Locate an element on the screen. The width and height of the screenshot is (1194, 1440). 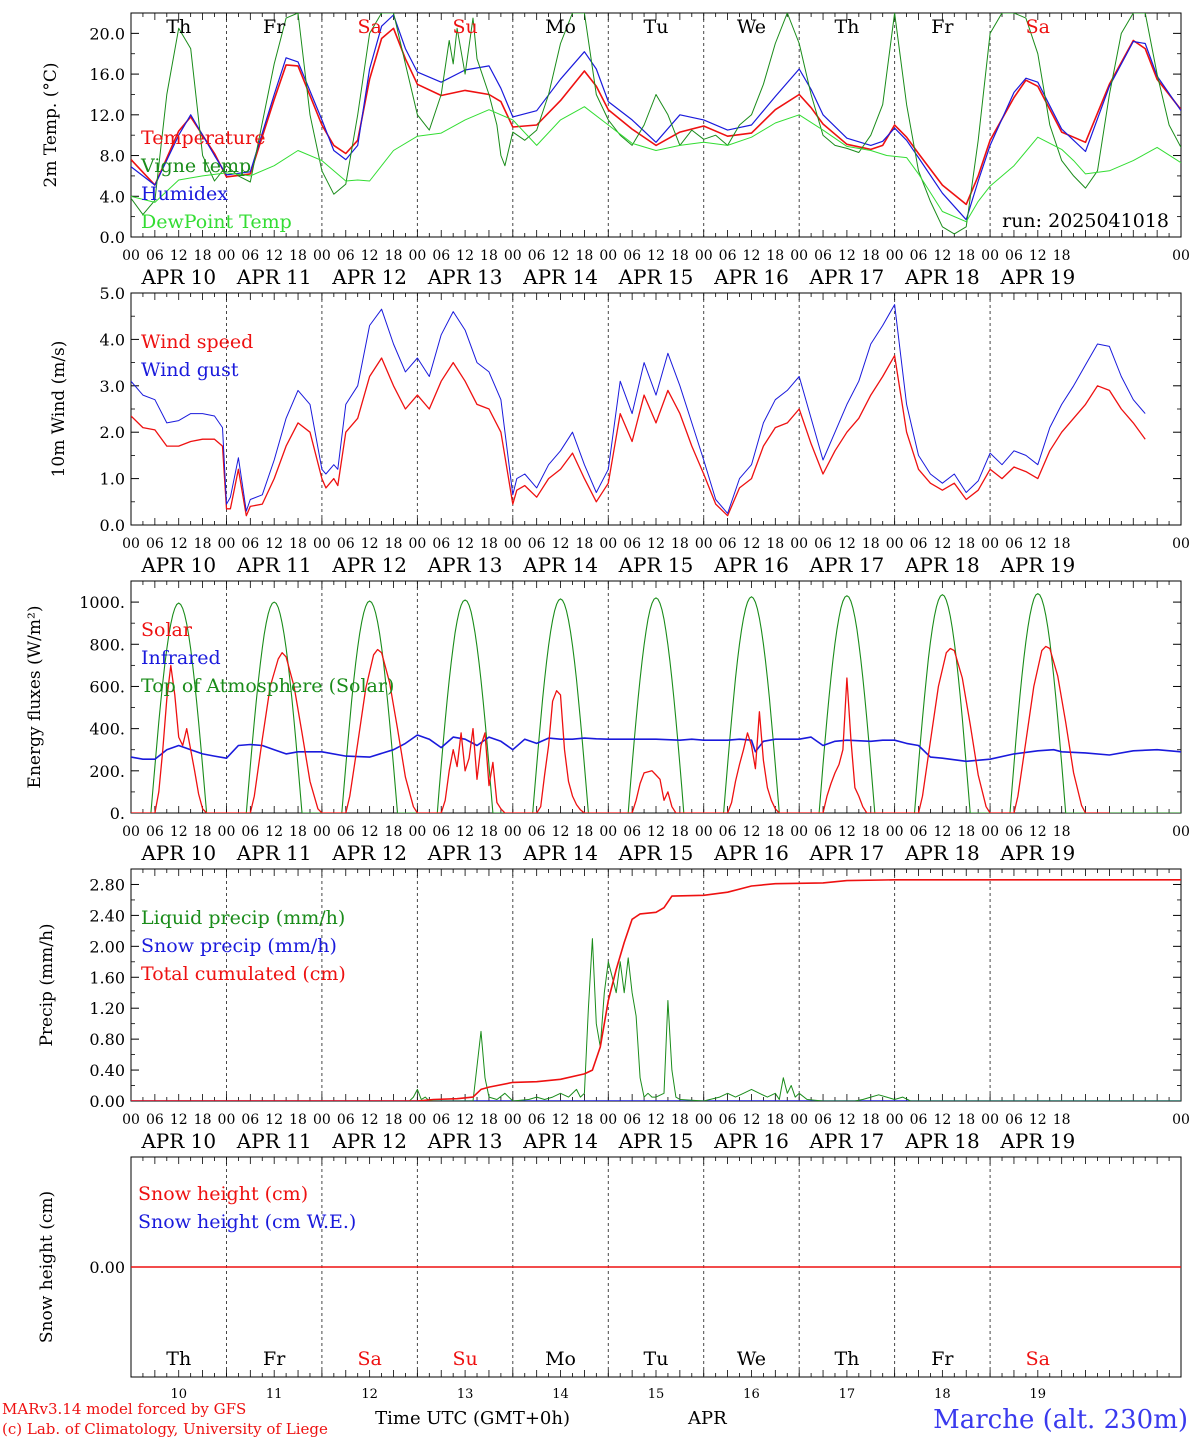
day-of-week-label: We is located at coordinates (751, 1359).